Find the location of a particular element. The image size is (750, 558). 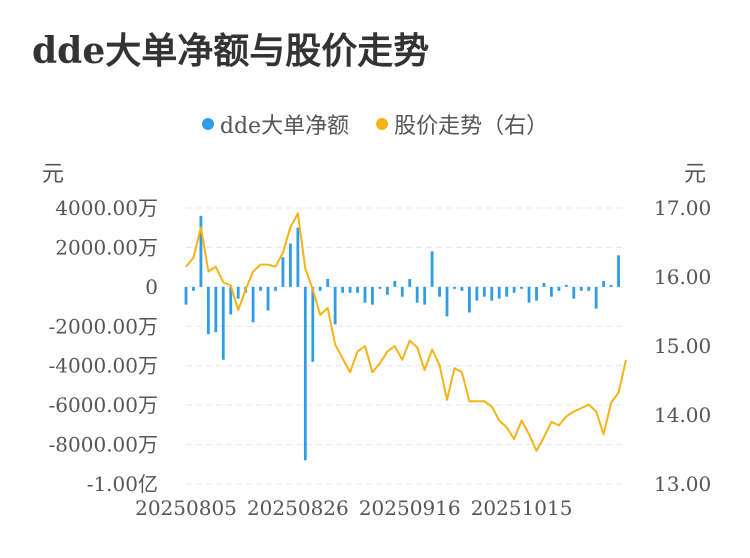

right-tick-label: 17.00 is located at coordinates (682, 208).